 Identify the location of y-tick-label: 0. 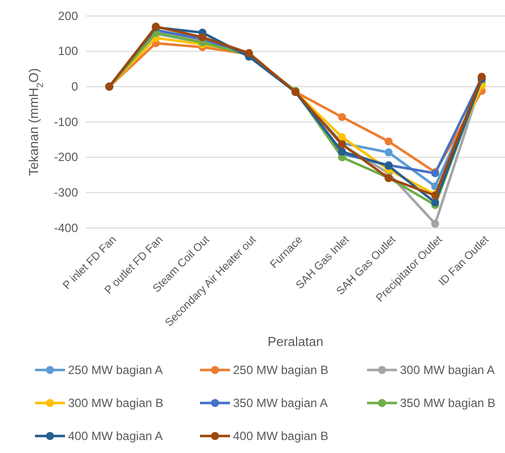
(74, 87).